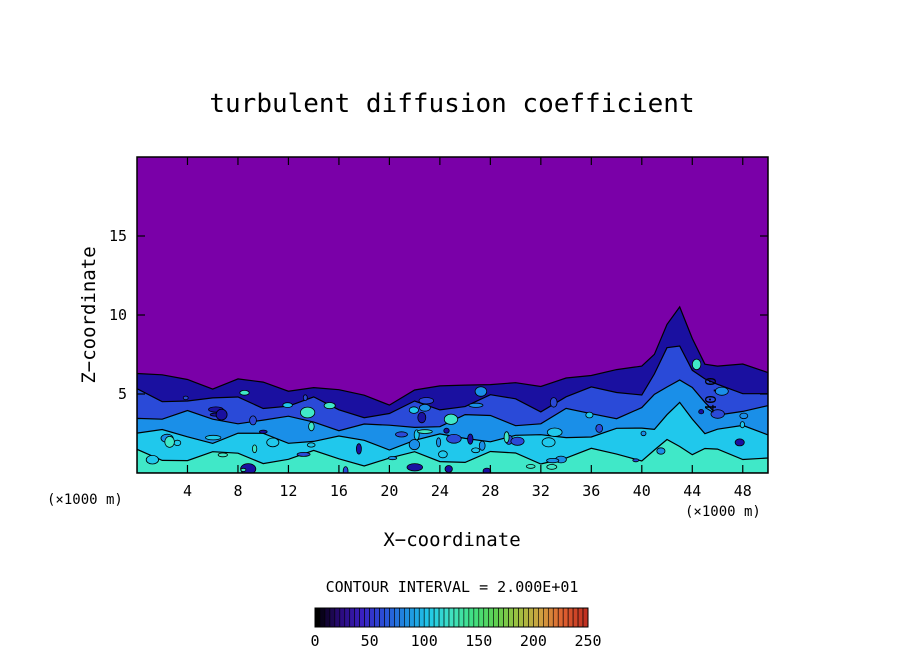 This screenshot has width=904, height=654. I want to click on x-tick-label: 28, so click(490, 491).